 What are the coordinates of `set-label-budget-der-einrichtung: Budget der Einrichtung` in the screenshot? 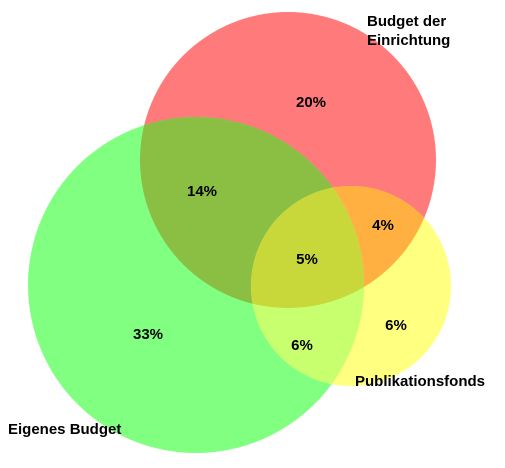 It's located at (408, 31).